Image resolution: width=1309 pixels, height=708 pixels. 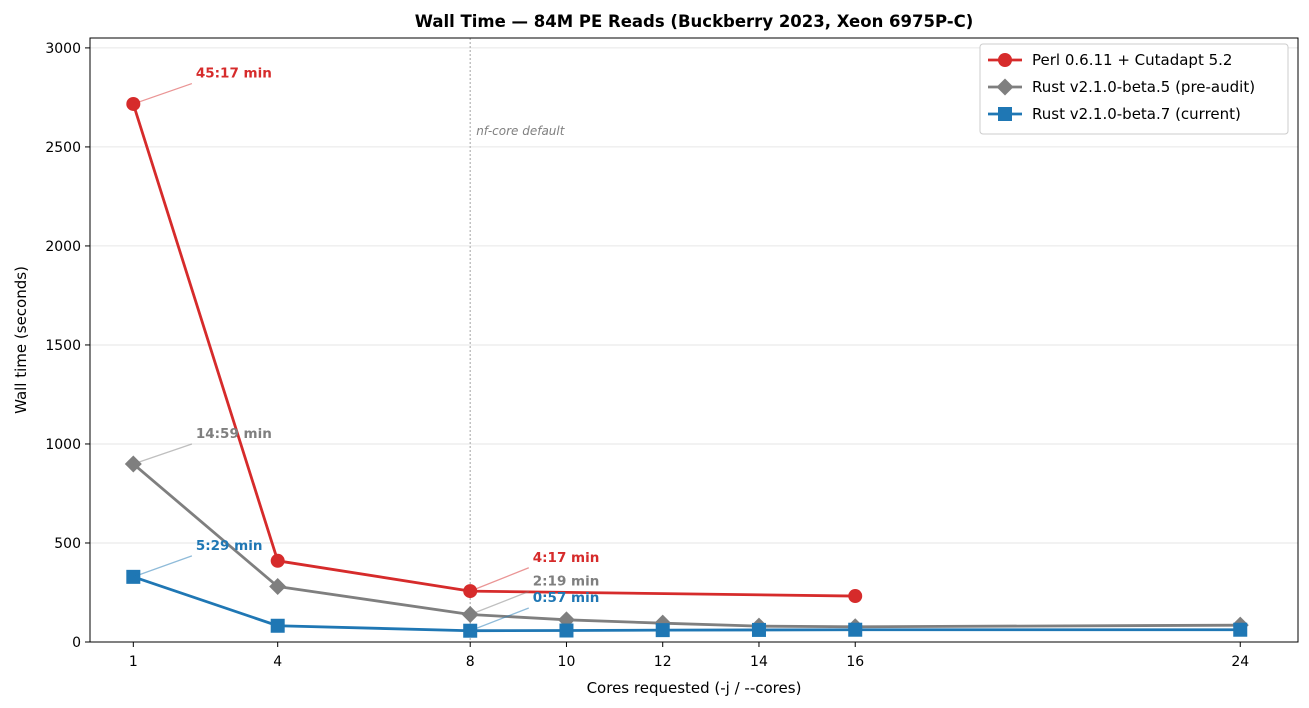 I want to click on y-tick-label: 500, so click(x=67, y=544).